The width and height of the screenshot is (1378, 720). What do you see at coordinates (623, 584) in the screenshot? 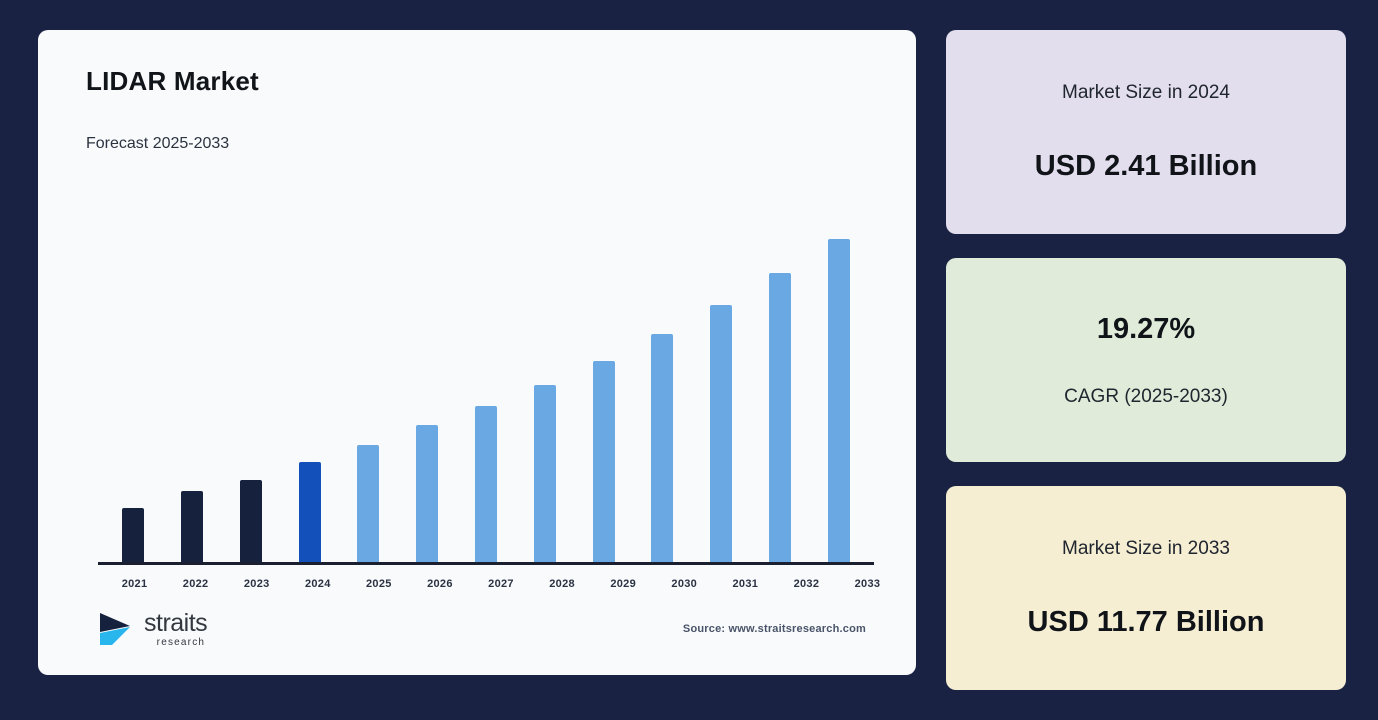
I see `x-tick-2029: 2029` at bounding box center [623, 584].